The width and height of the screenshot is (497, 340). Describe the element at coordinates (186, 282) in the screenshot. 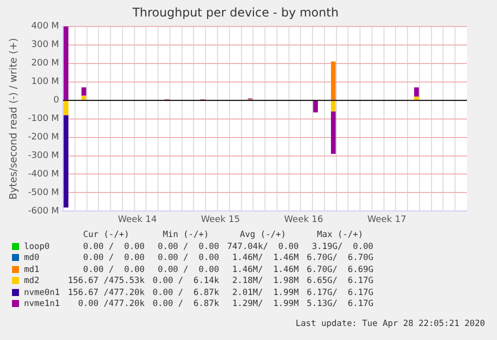

I see `text: 0.00 / 6.14k` at that location.